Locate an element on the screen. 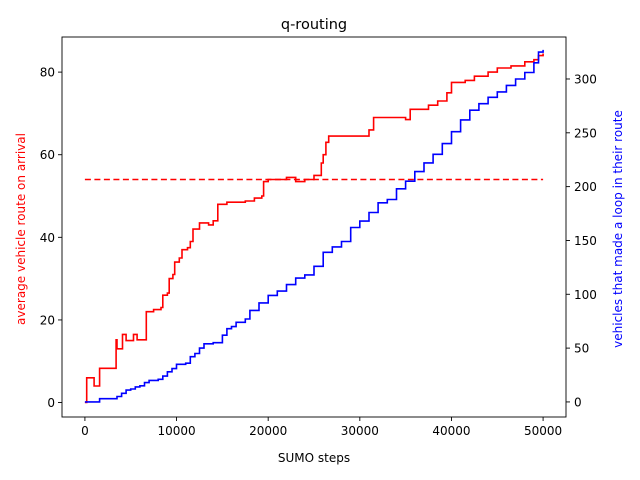  y-left-tick-label: 20 is located at coordinates (47, 320).